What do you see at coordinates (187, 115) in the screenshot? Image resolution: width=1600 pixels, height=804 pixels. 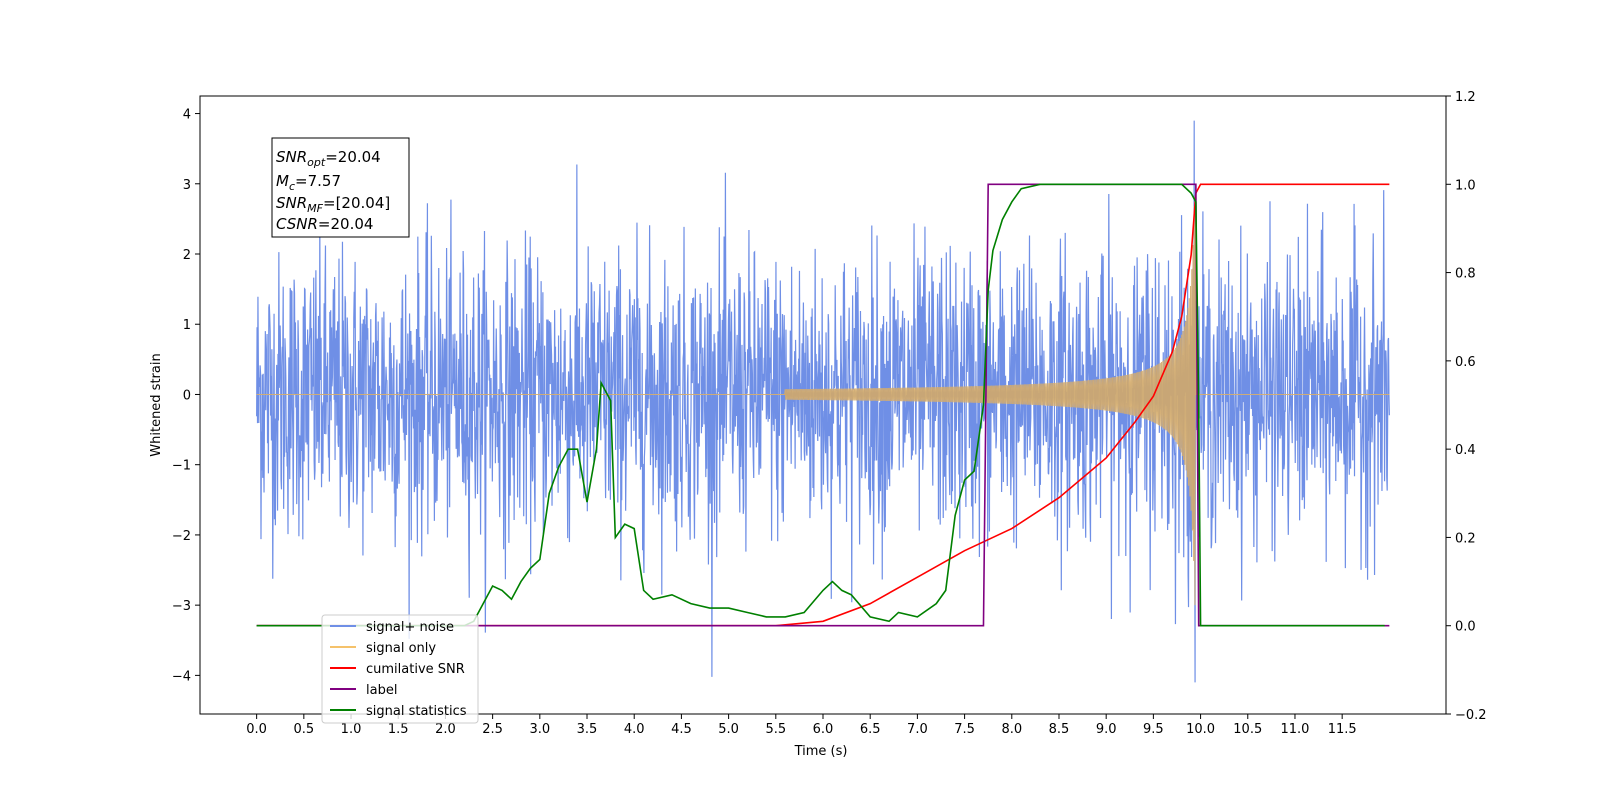 I see `y-left-tick-label: 4` at bounding box center [187, 115].